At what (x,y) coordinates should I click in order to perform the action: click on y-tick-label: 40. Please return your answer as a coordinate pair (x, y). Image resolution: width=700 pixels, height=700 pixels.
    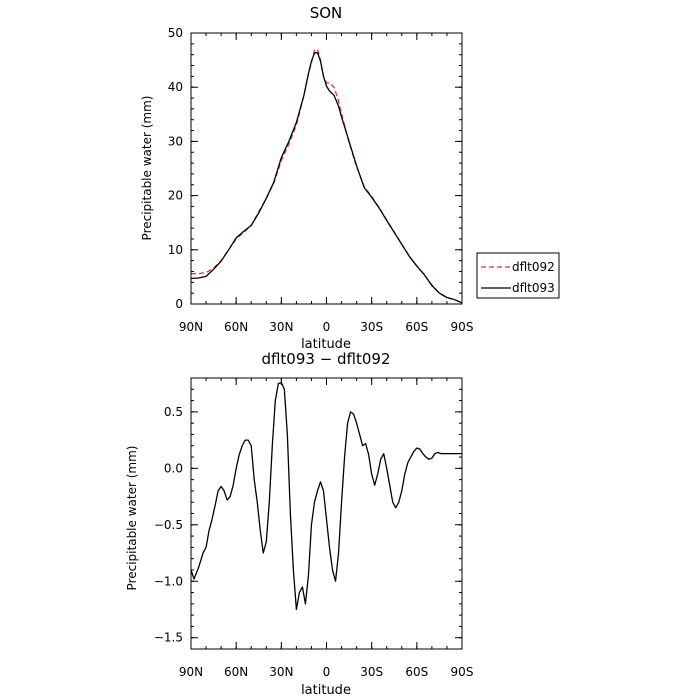
    Looking at the image, I should click on (175, 87).